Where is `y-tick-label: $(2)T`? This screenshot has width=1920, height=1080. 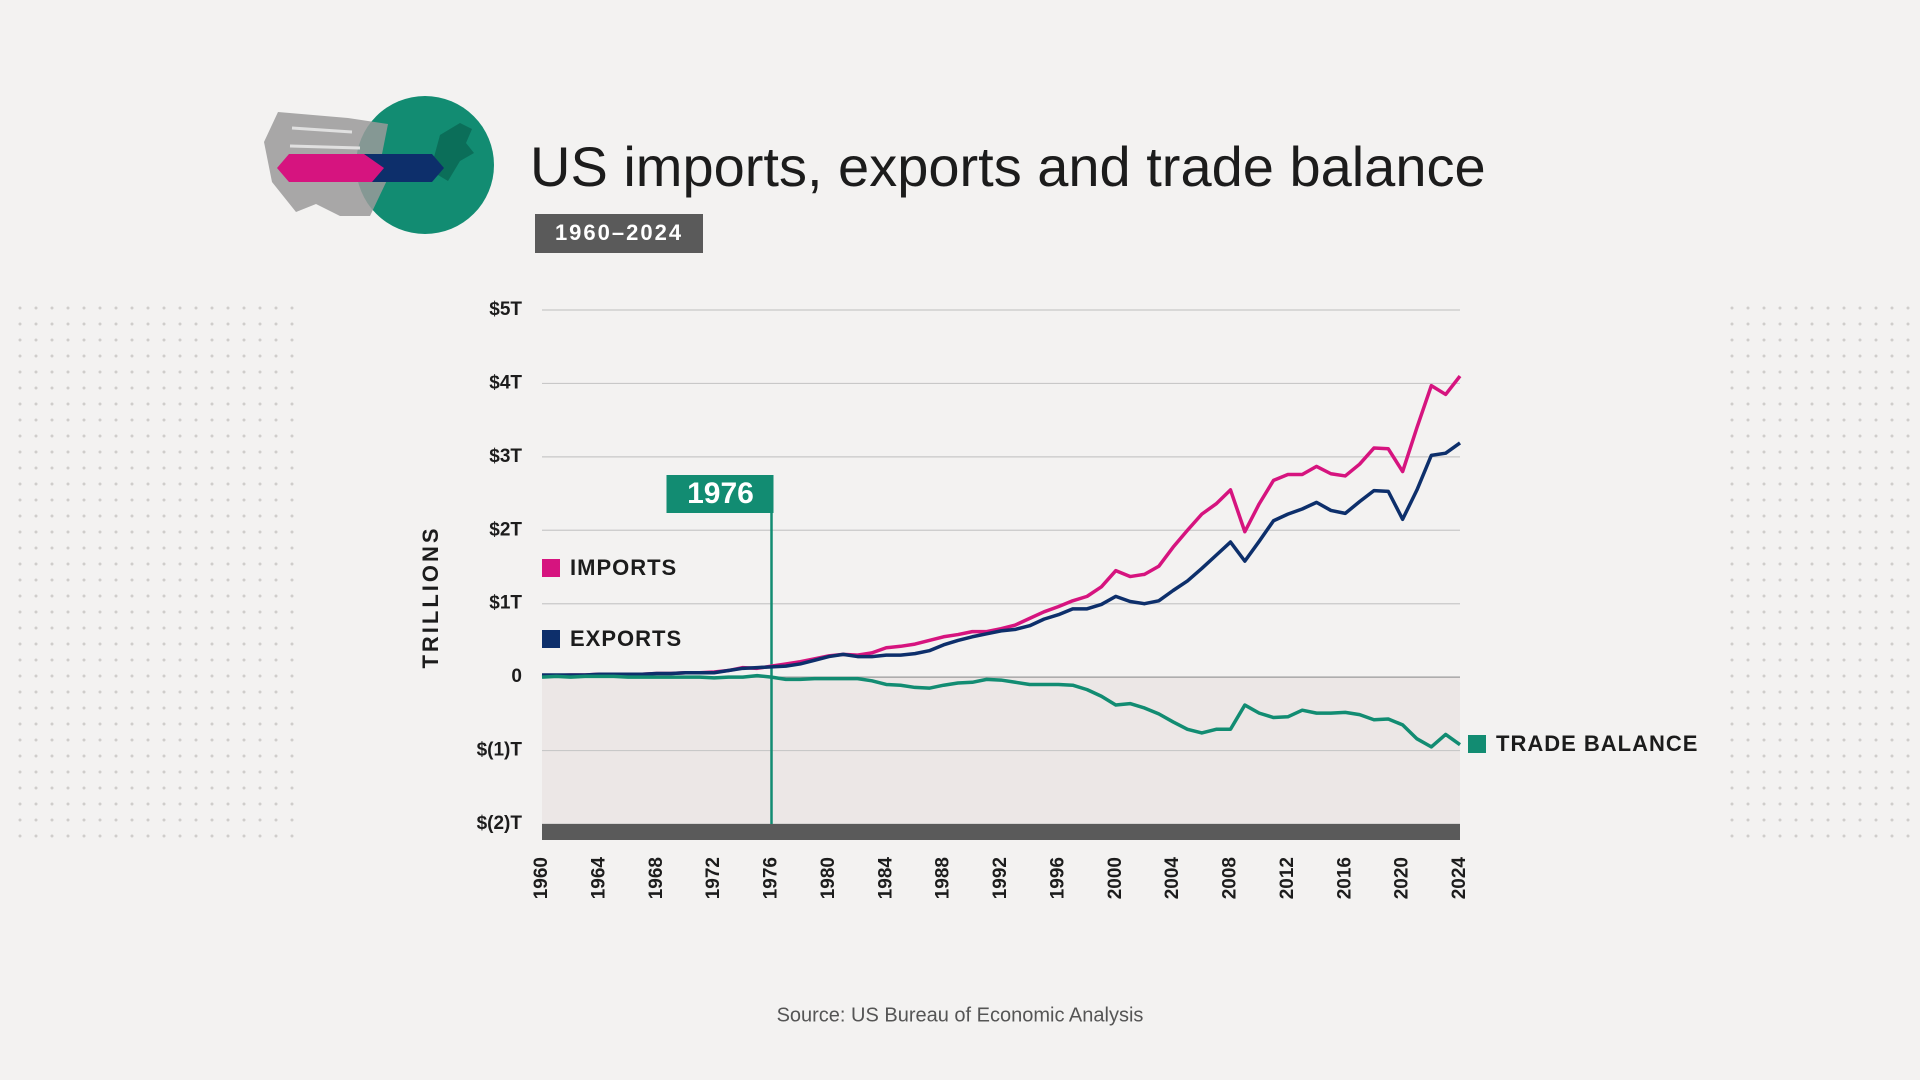 y-tick-label: $(2)T is located at coordinates (500, 823).